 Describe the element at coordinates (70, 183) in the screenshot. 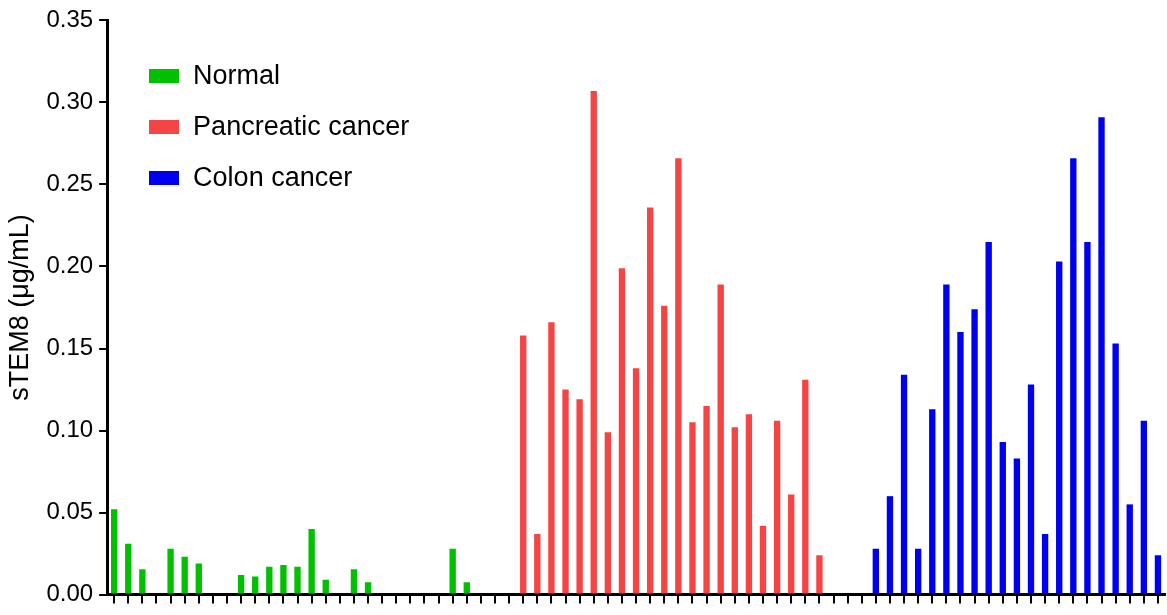

I see `y-tick-label: 0.25` at that location.